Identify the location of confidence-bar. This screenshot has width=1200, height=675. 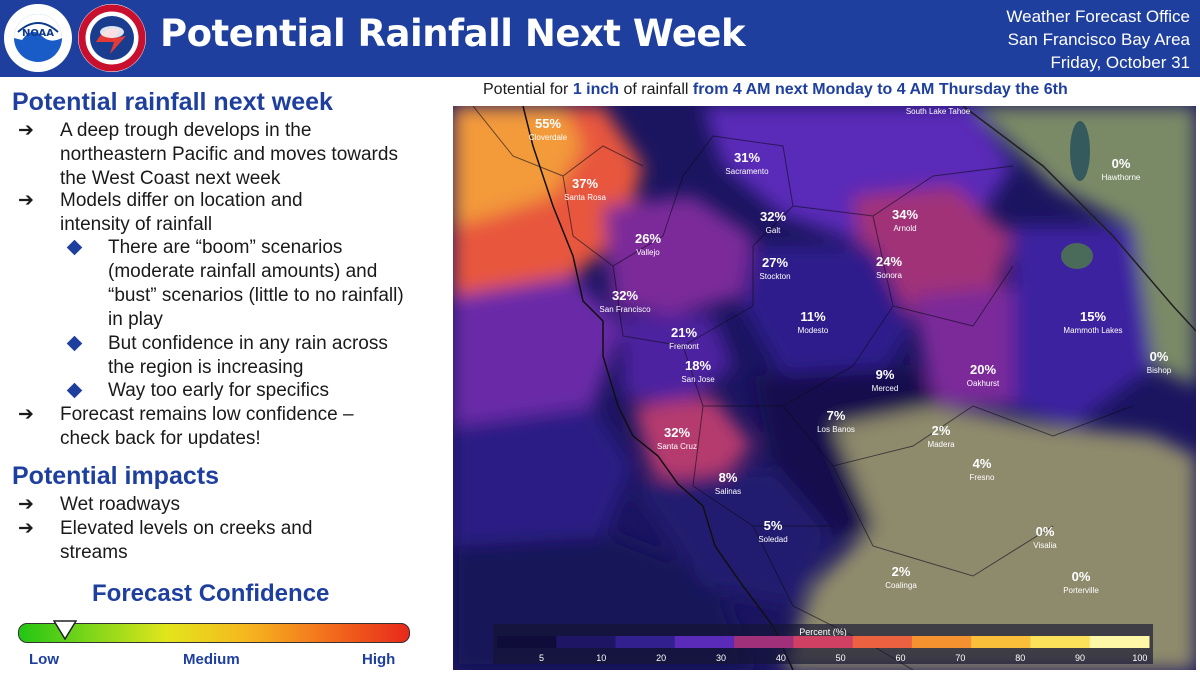
(214, 633).